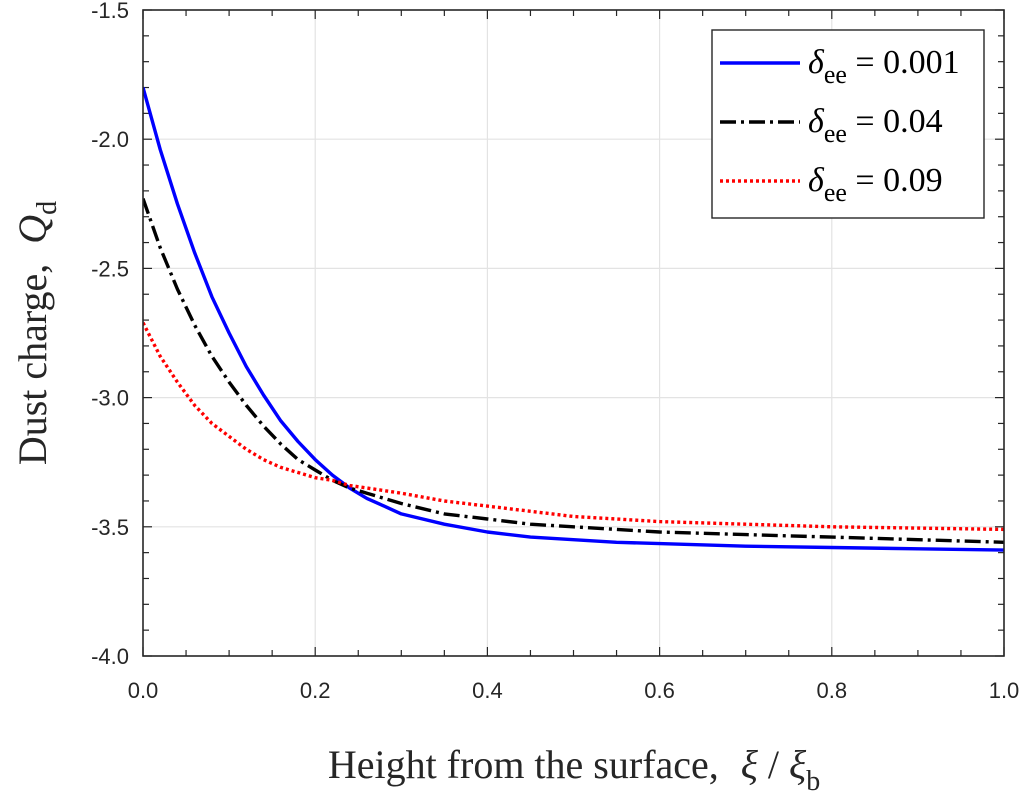 This screenshot has height=797, width=1025. Describe the element at coordinates (110, 11) in the screenshot. I see `y-tick-label: -1.5` at that location.